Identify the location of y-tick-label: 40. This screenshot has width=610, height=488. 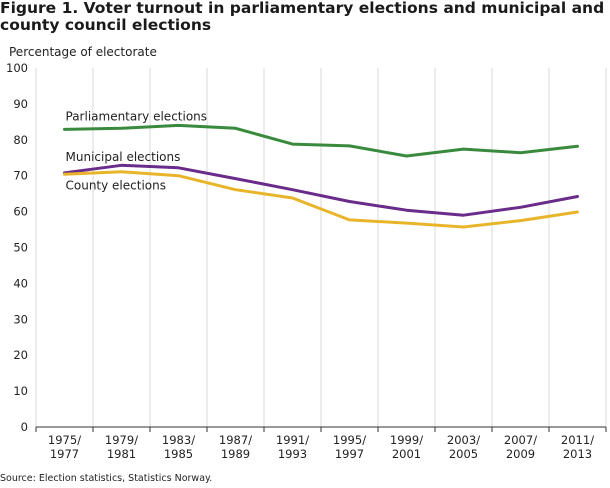
(20, 283).